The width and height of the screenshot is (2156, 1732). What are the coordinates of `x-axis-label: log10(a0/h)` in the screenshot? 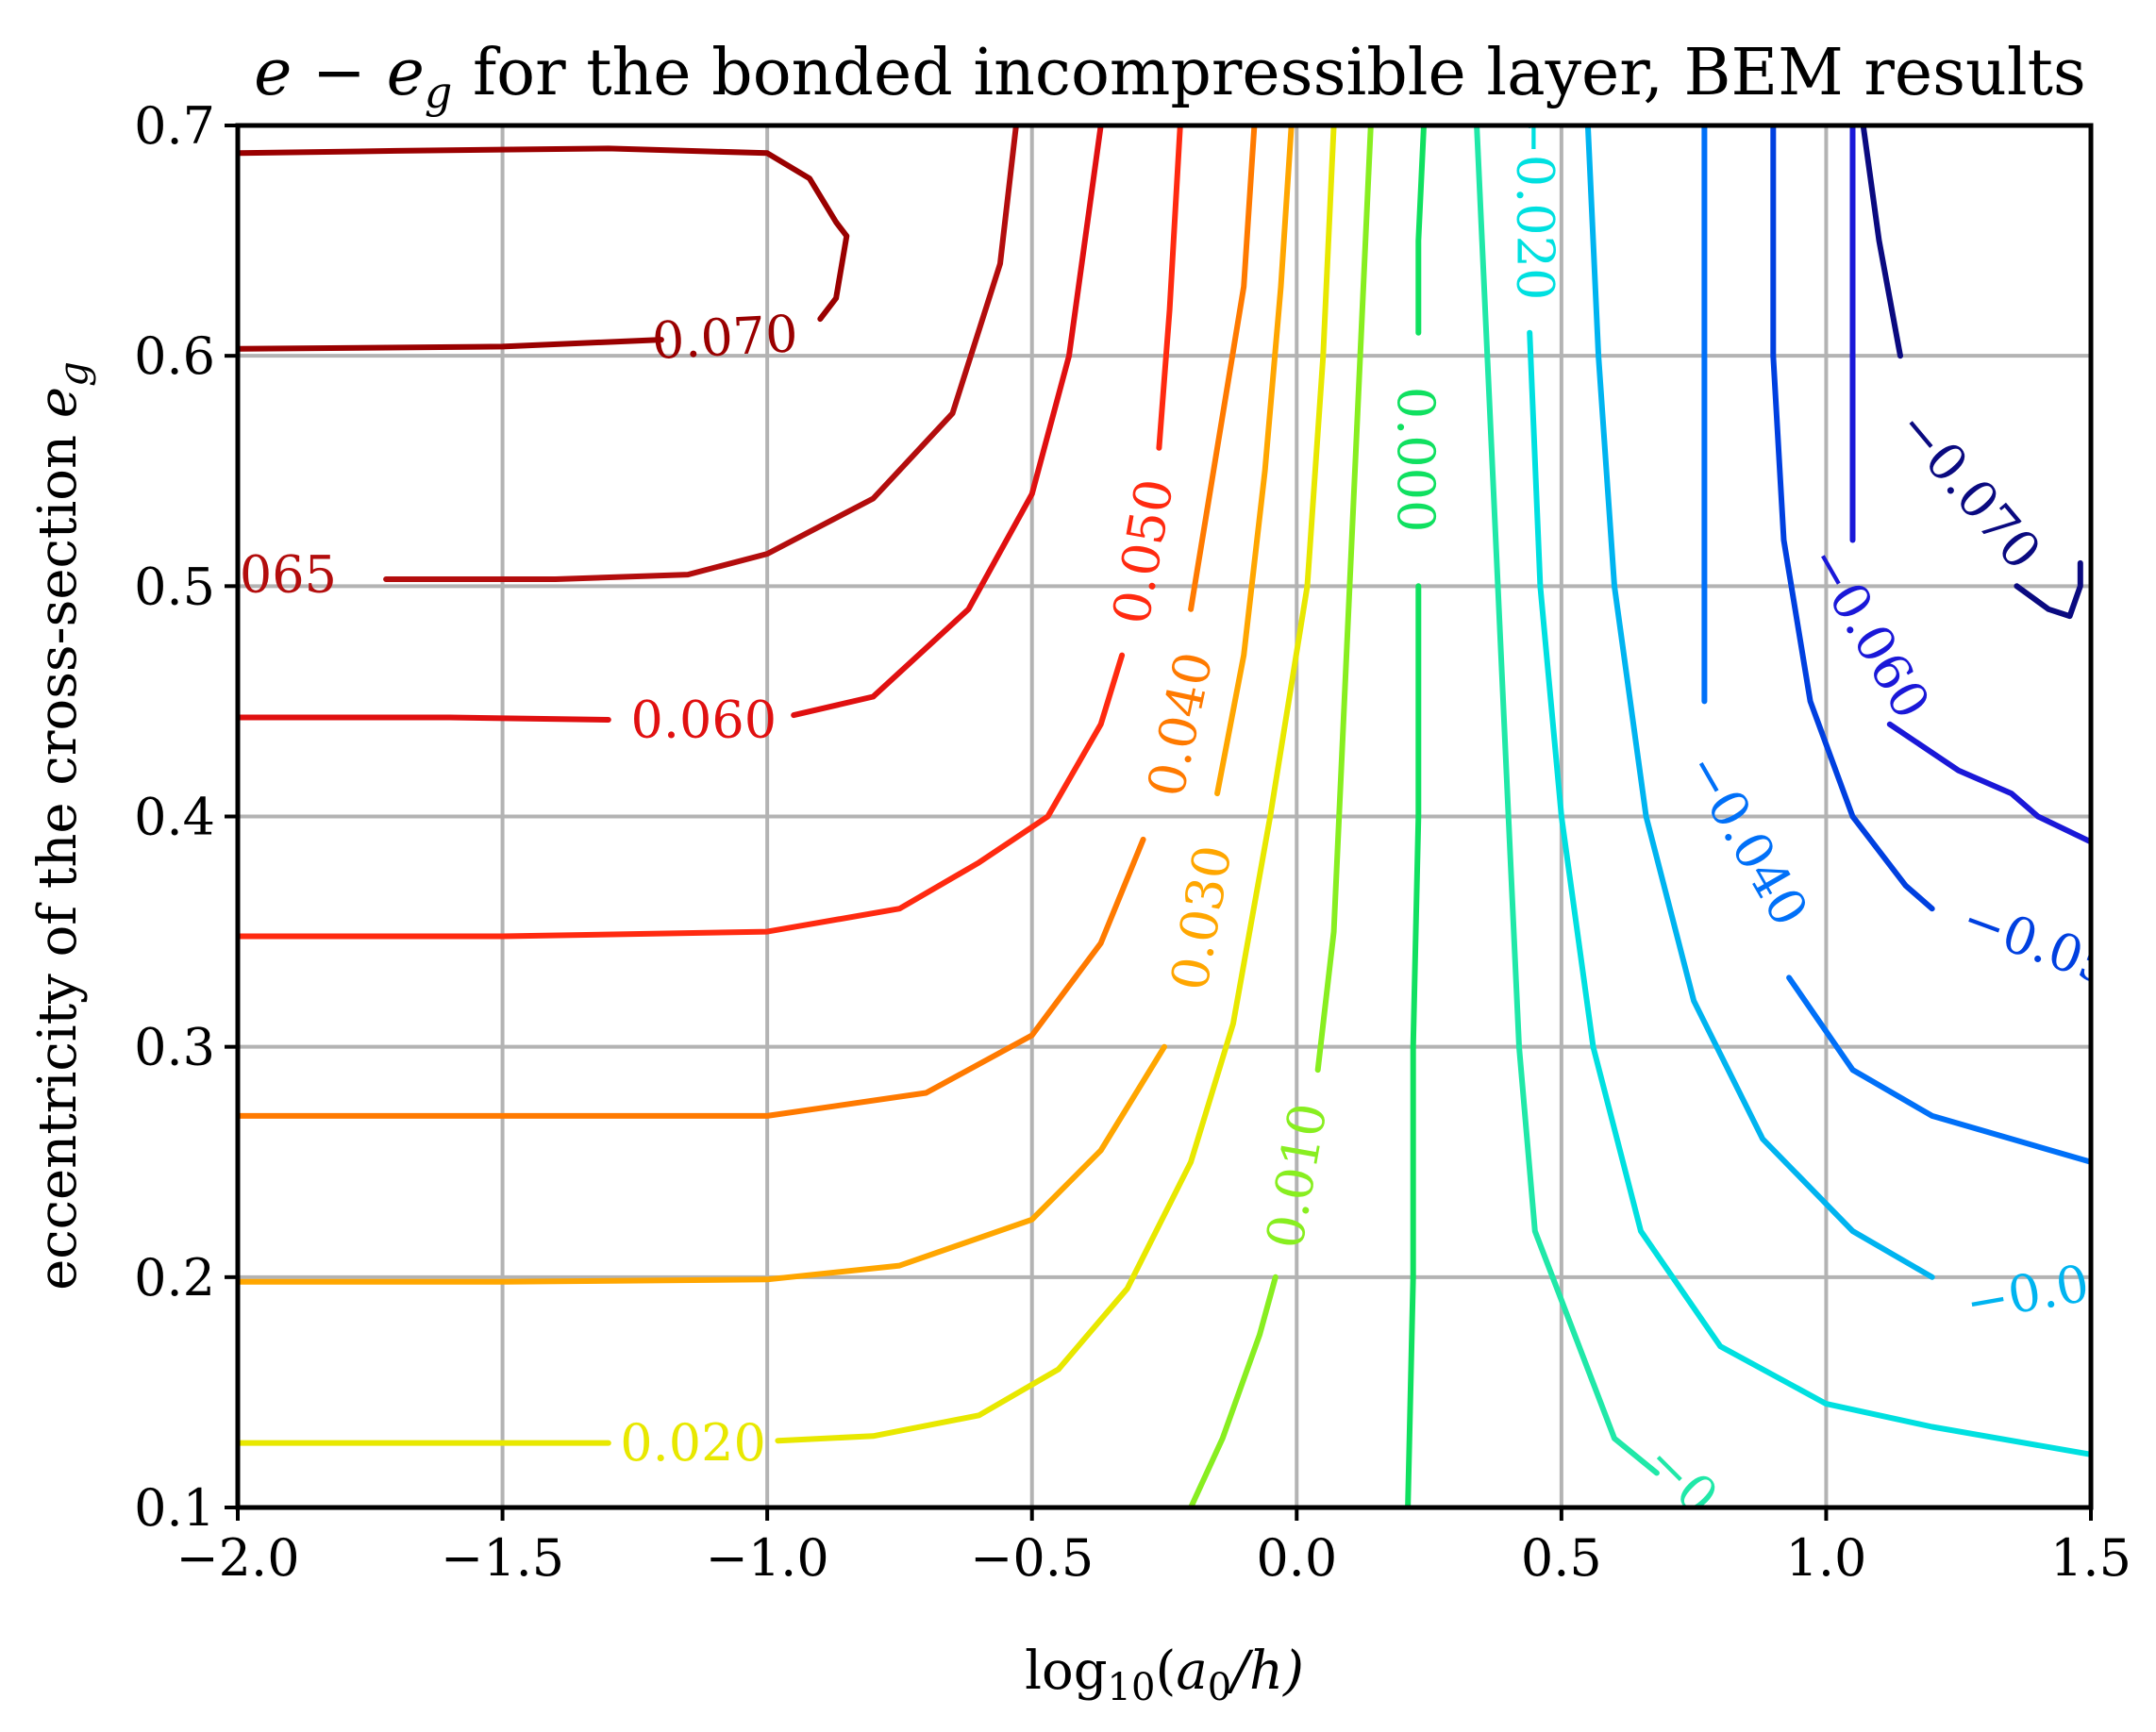 It's located at (1164, 1674).